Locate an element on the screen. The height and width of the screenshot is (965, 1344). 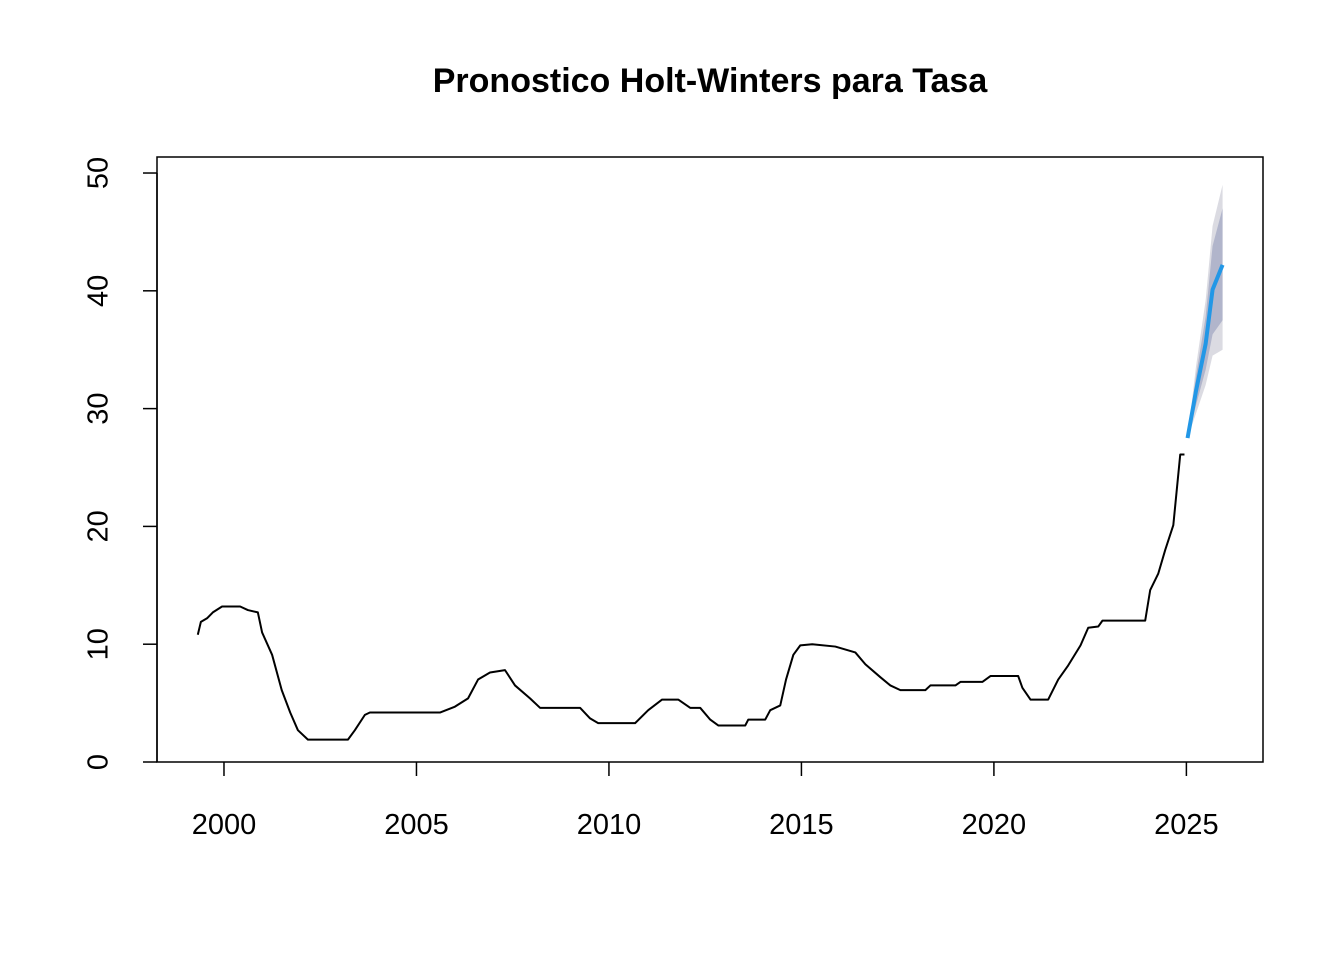
x-tick-label: 2005 is located at coordinates (416, 825).